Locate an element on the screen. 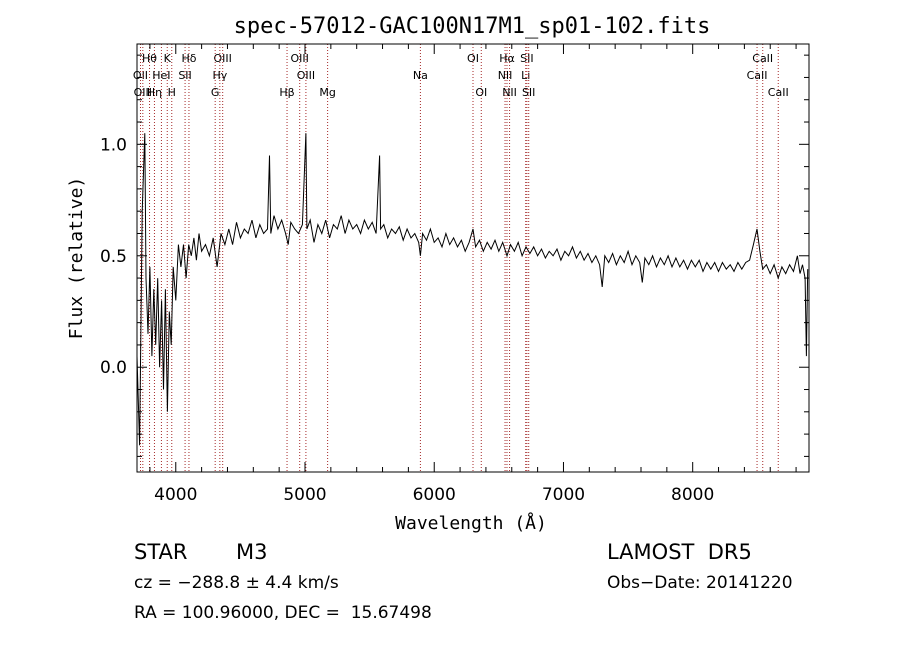 The image size is (900, 649). y-axis-label: Flux (relative) is located at coordinates (76, 258).